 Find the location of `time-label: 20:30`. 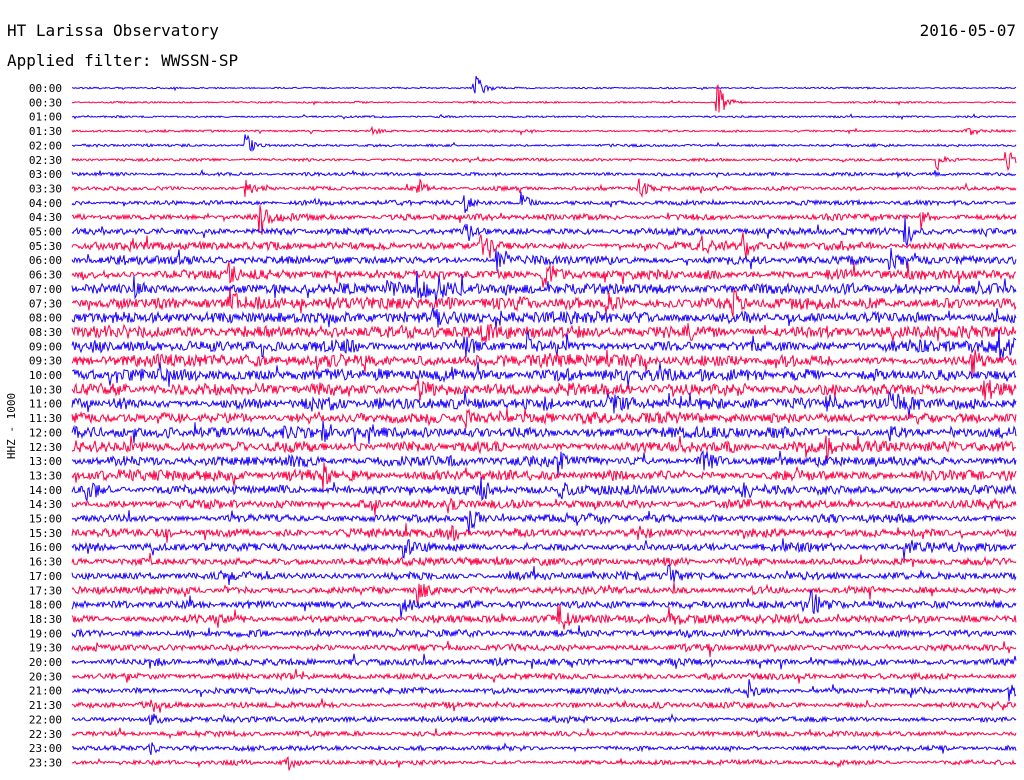

time-label: 20:30 is located at coordinates (45, 676).